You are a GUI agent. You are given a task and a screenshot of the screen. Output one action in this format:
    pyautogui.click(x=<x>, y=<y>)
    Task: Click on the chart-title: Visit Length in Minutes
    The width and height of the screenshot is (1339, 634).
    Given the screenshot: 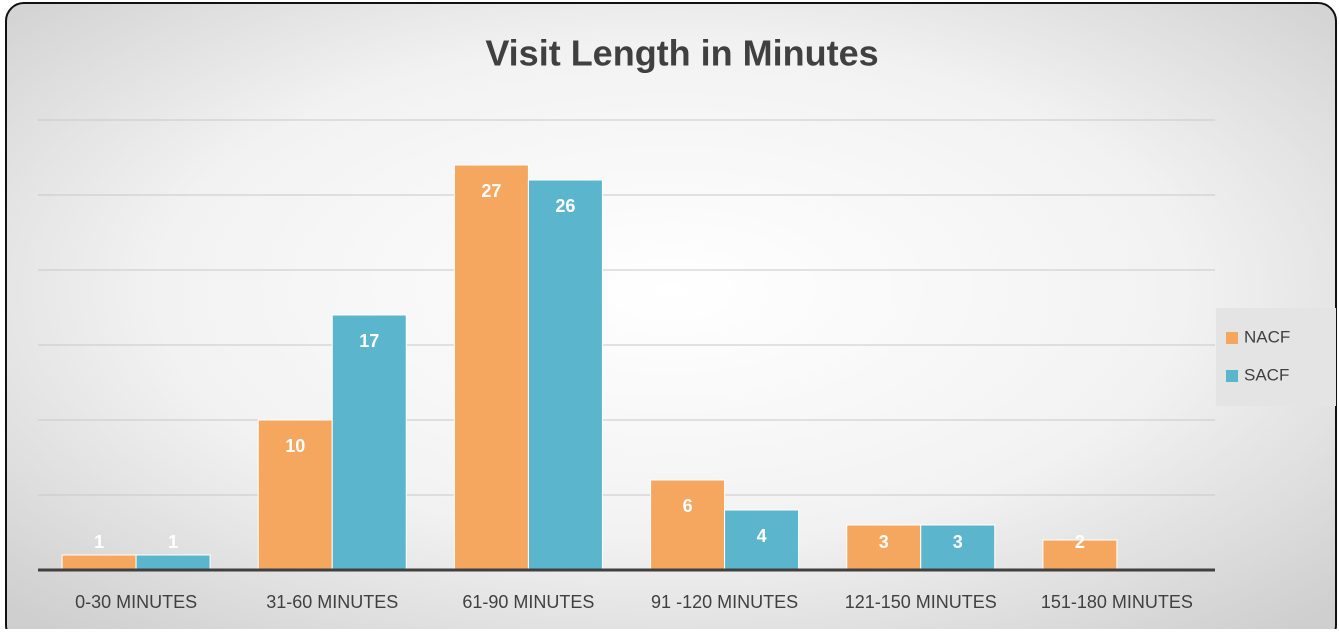 What is the action you would take?
    pyautogui.click(x=681, y=53)
    